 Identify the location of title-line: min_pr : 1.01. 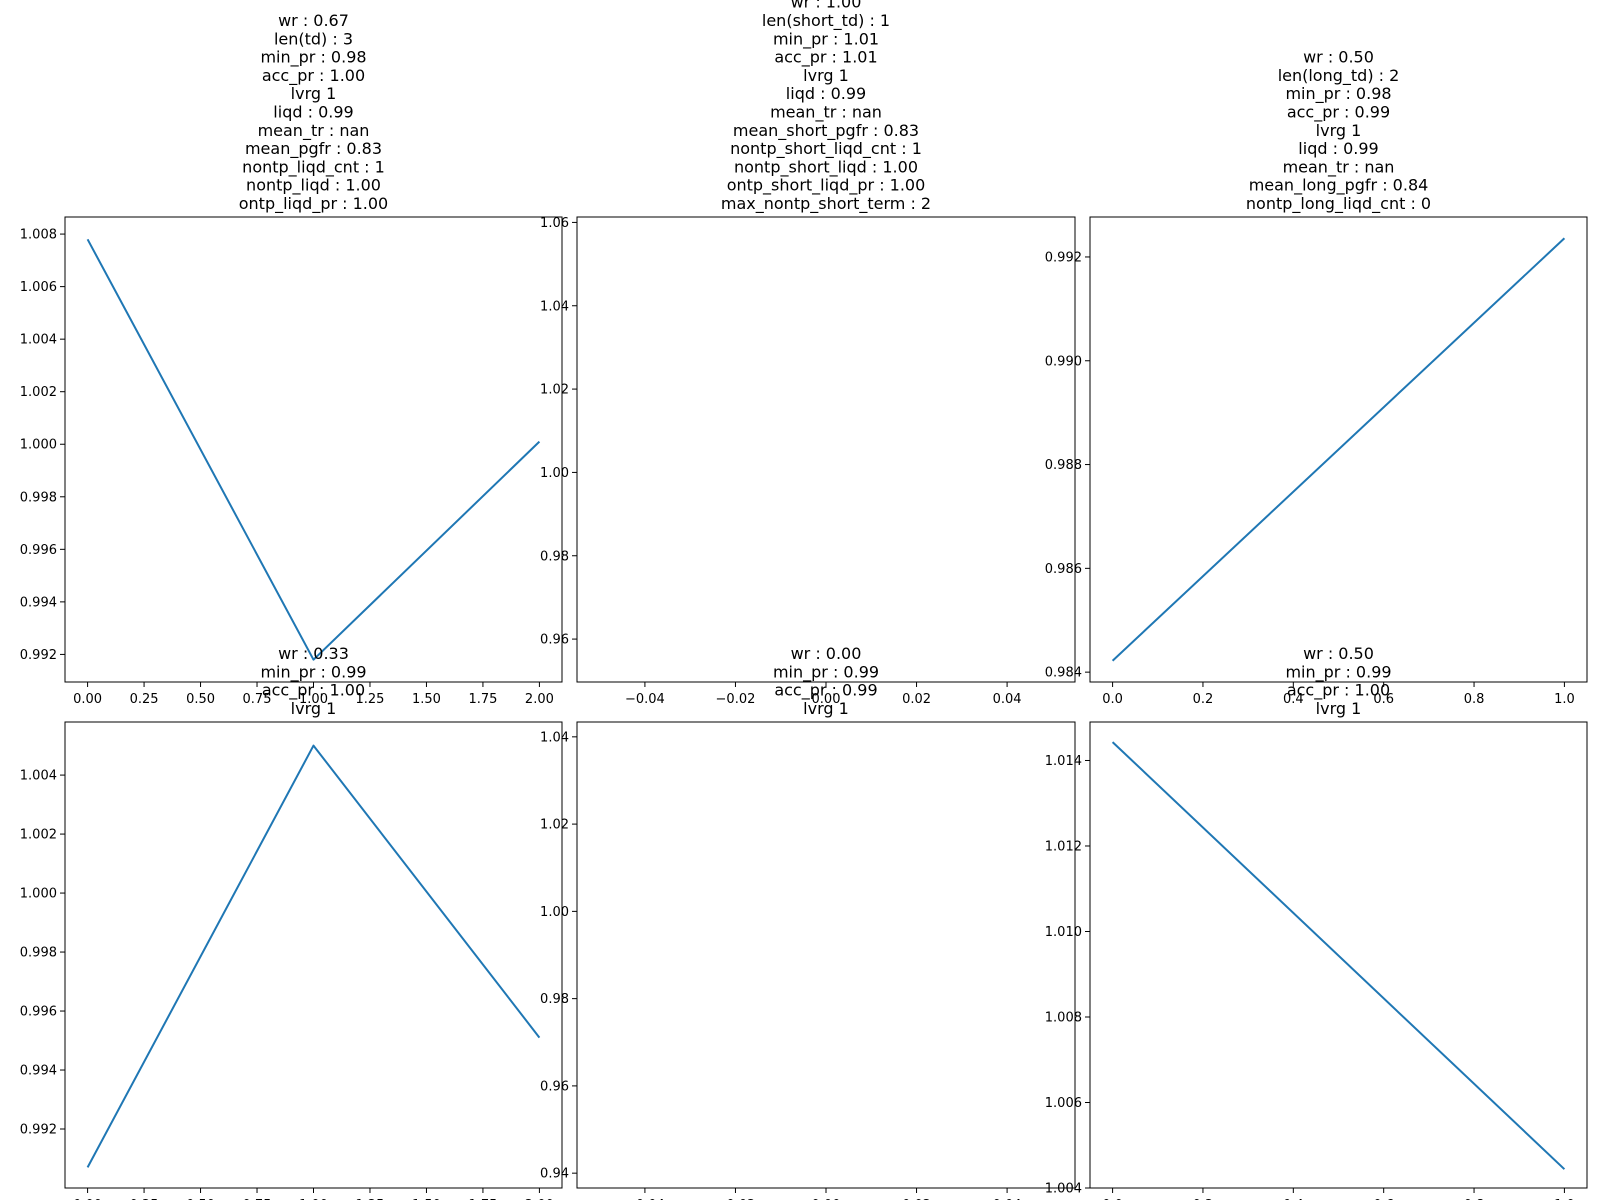
(826, 39).